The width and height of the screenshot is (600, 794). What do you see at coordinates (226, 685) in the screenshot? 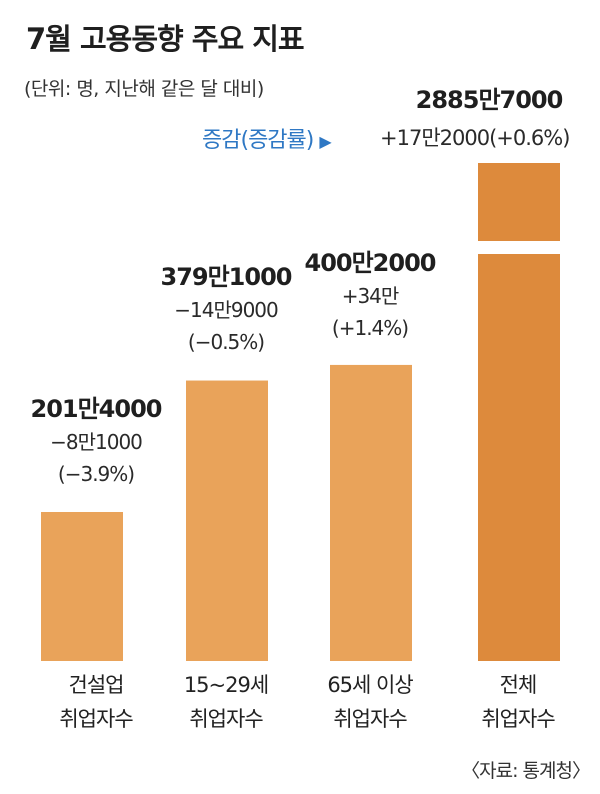
I see `category-line: 15~29세` at bounding box center [226, 685].